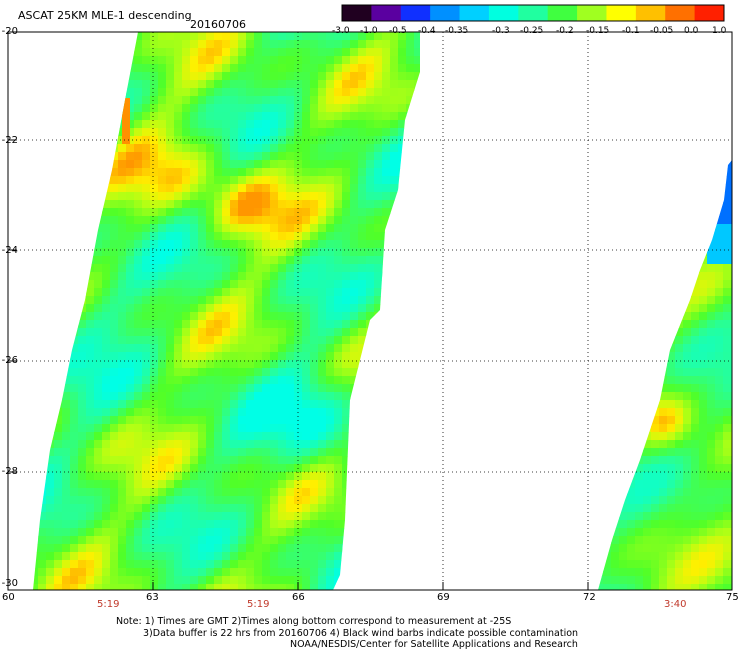  I want to click on lat-label: -20, so click(9, 31).